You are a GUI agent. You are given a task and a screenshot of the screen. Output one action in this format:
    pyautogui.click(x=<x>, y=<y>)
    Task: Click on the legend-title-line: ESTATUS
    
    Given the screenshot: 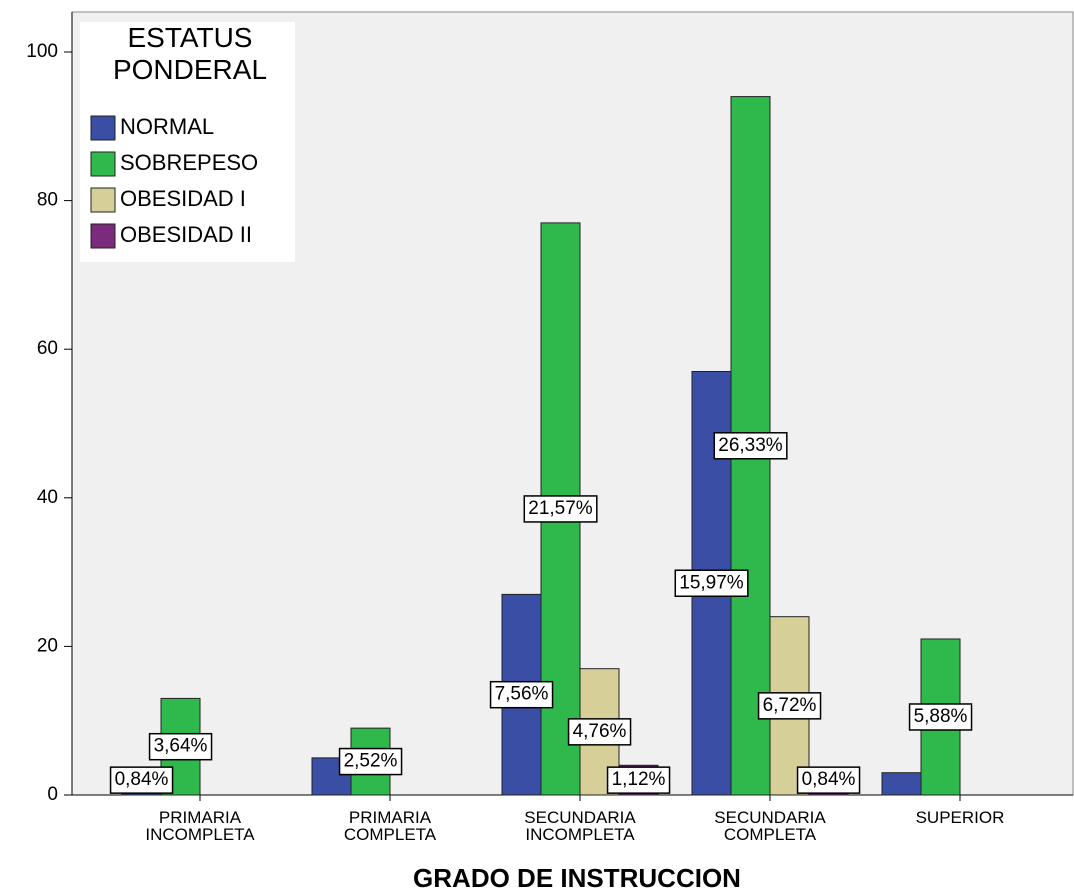 What is the action you would take?
    pyautogui.click(x=190, y=37)
    